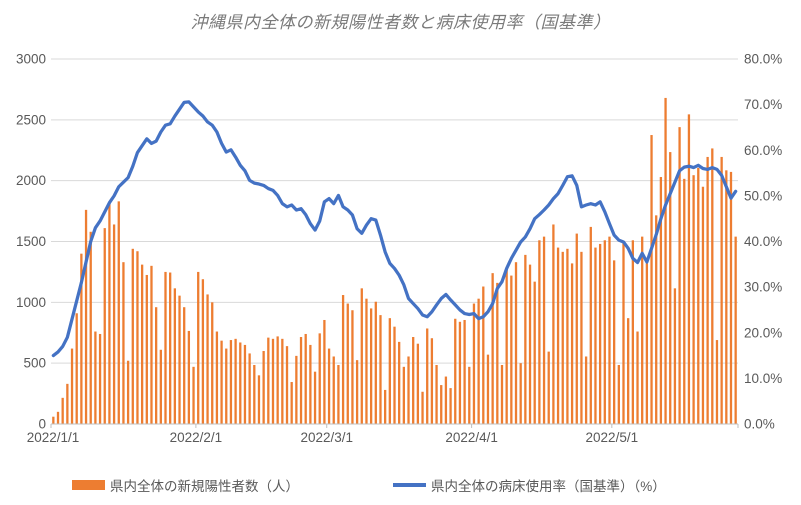  I want to click on y-right-tick-label: 70.0%, so click(763, 104).